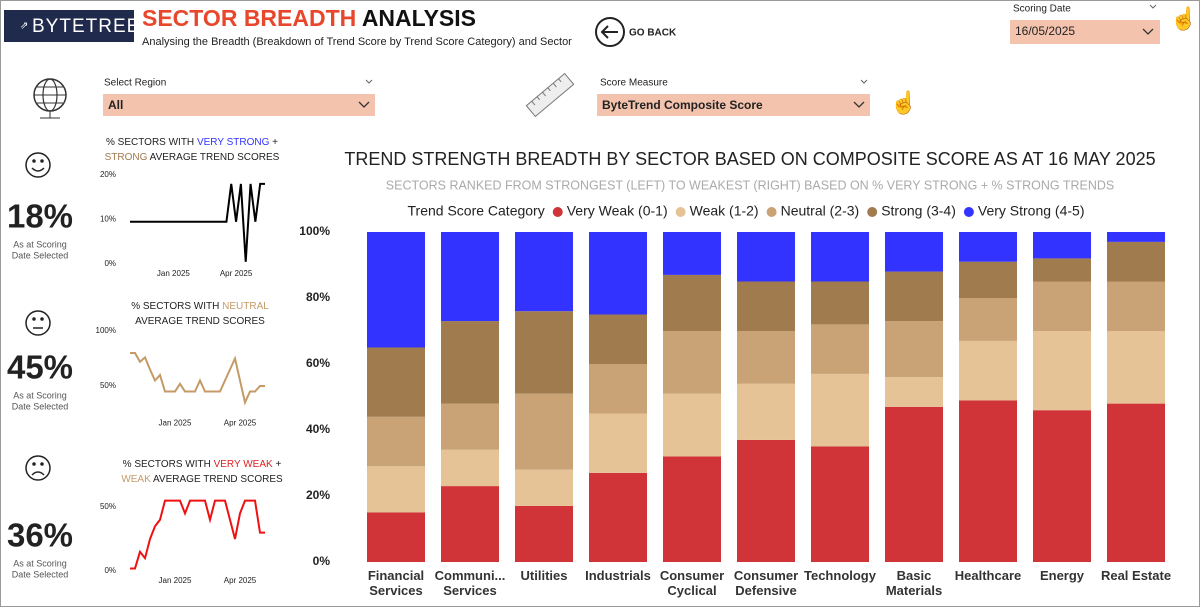  I want to click on date-dropdown, so click(1085, 32).